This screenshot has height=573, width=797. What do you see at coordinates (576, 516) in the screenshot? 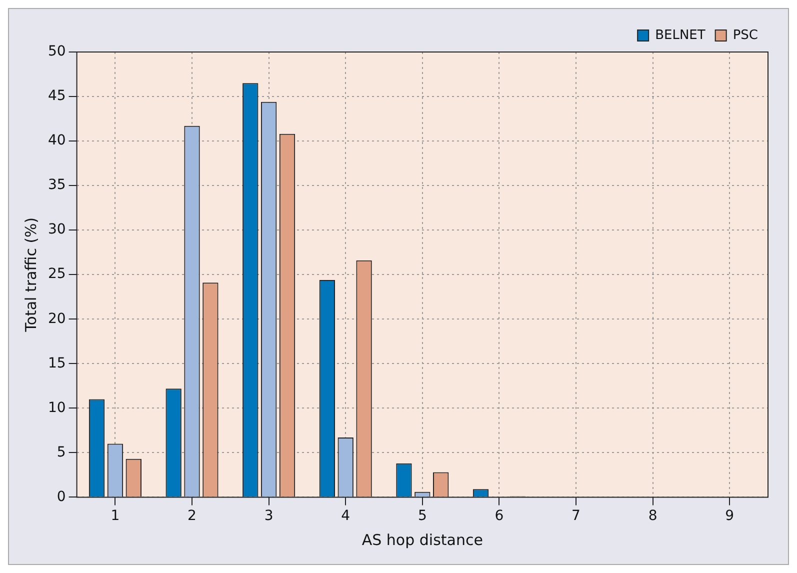
I see `x-tick-label: 7` at bounding box center [576, 516].